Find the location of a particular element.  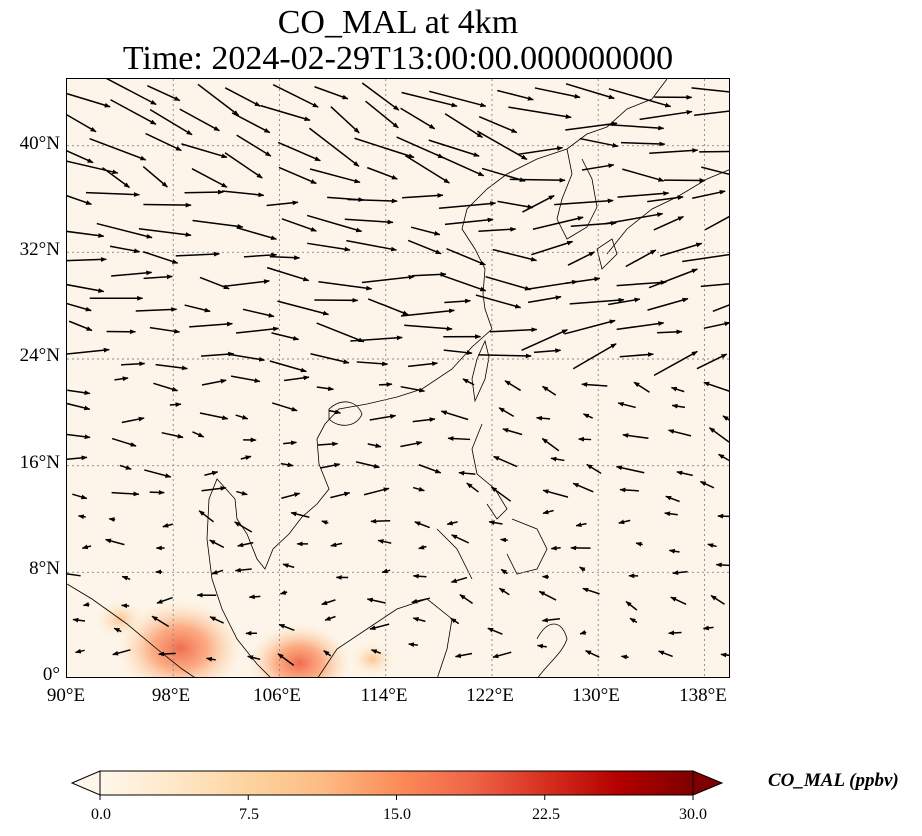

colorbar-label: CO_MAL (ppbv) is located at coordinates (833, 780).